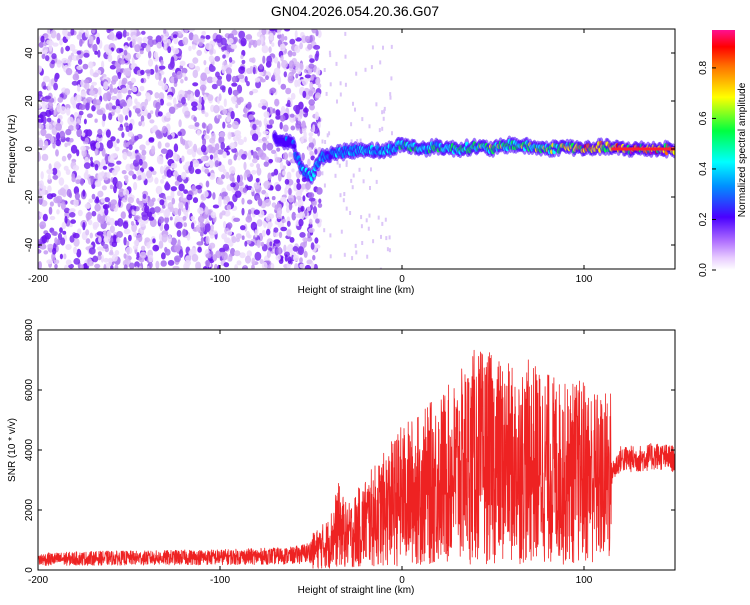 This screenshot has width=750, height=605. I want to click on y-tick-label: 0, so click(29, 149).